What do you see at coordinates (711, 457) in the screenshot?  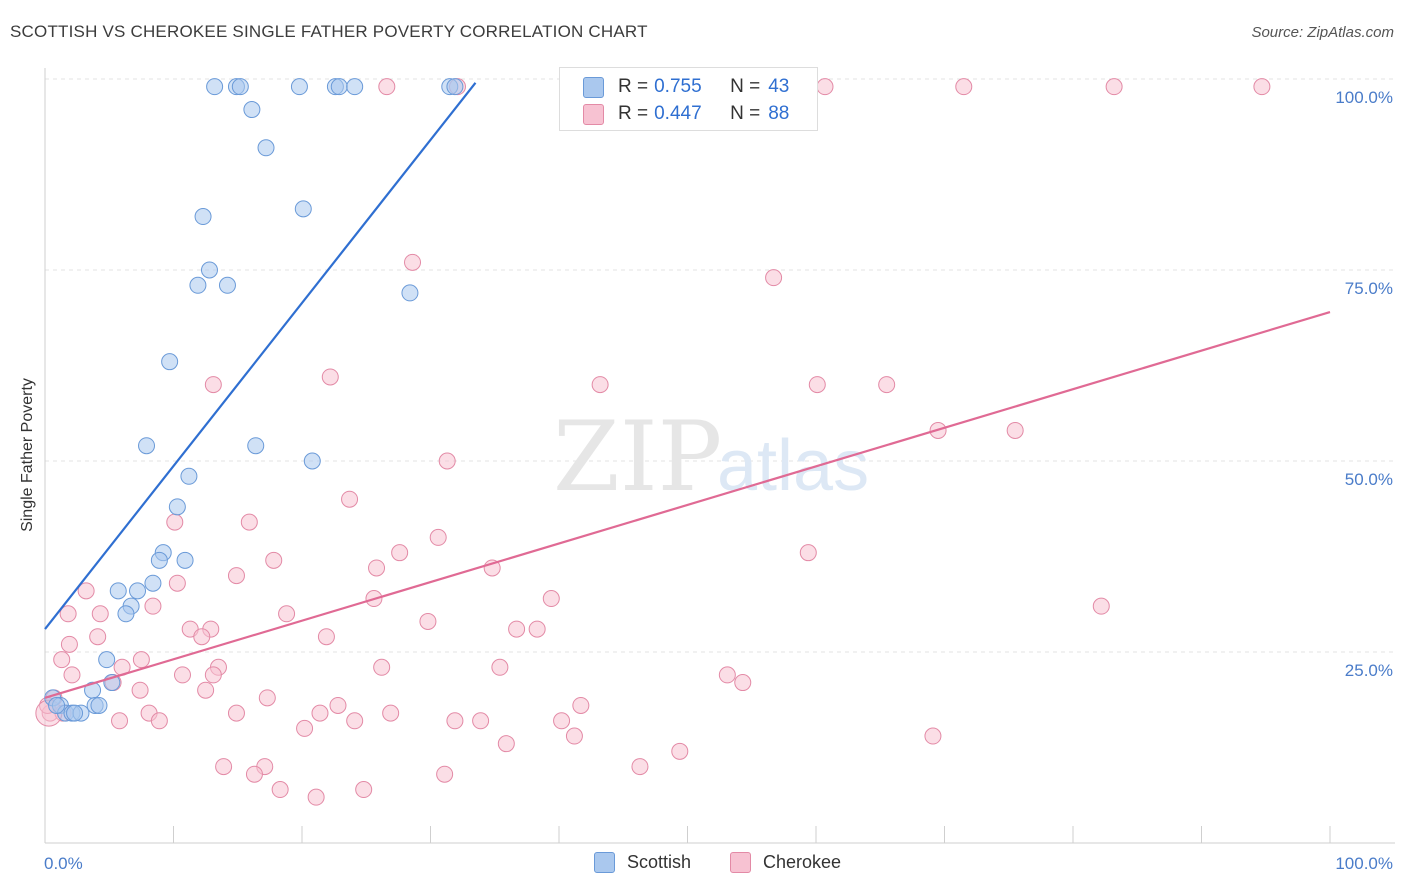 I see `watermark: ZIP atlas` at bounding box center [711, 457].